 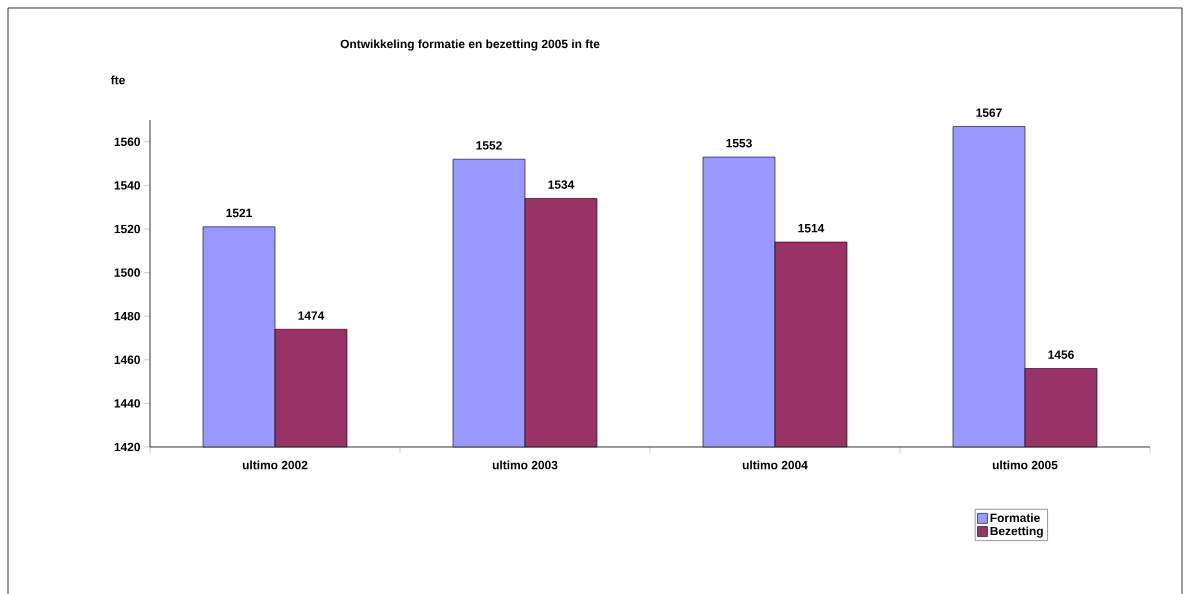 What do you see at coordinates (127, 229) in the screenshot?
I see `y-tick-label: 1520` at bounding box center [127, 229].